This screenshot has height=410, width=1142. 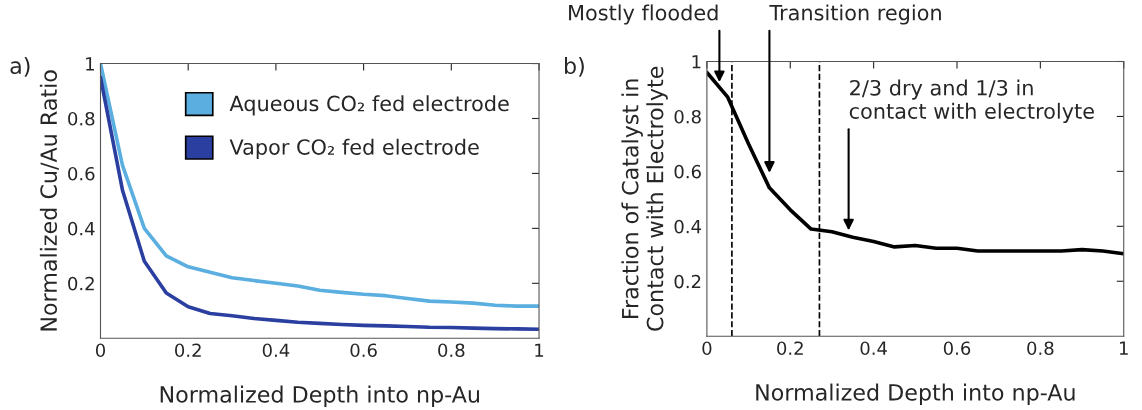 I want to click on text: a), so click(x=20, y=66).